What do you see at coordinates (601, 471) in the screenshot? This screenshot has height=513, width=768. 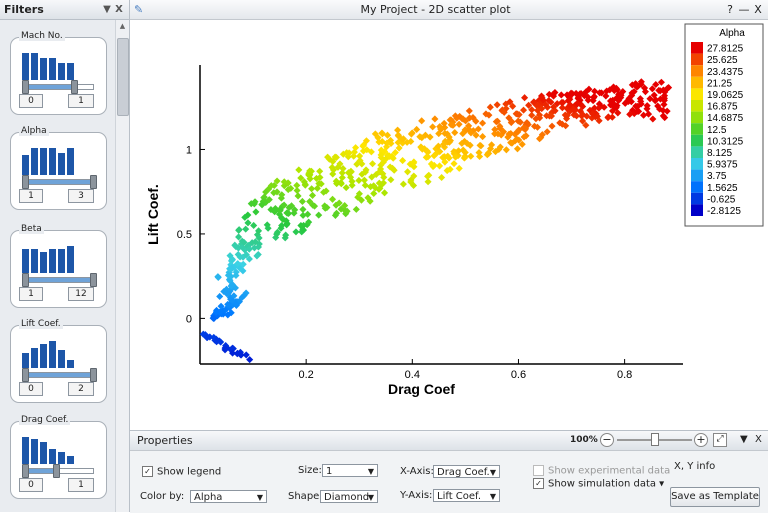 I see `show-experimental-checkbox: Show experimental data` at bounding box center [601, 471].